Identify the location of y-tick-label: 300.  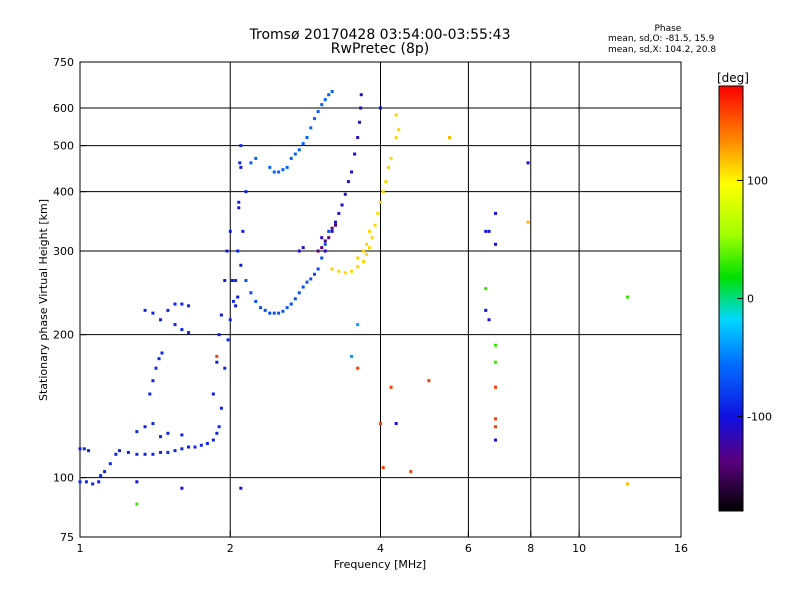
(63, 251).